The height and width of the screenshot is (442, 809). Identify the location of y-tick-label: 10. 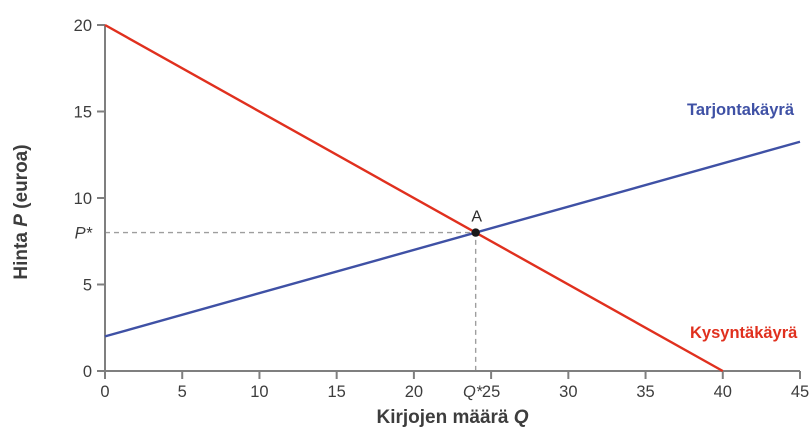
(83, 199).